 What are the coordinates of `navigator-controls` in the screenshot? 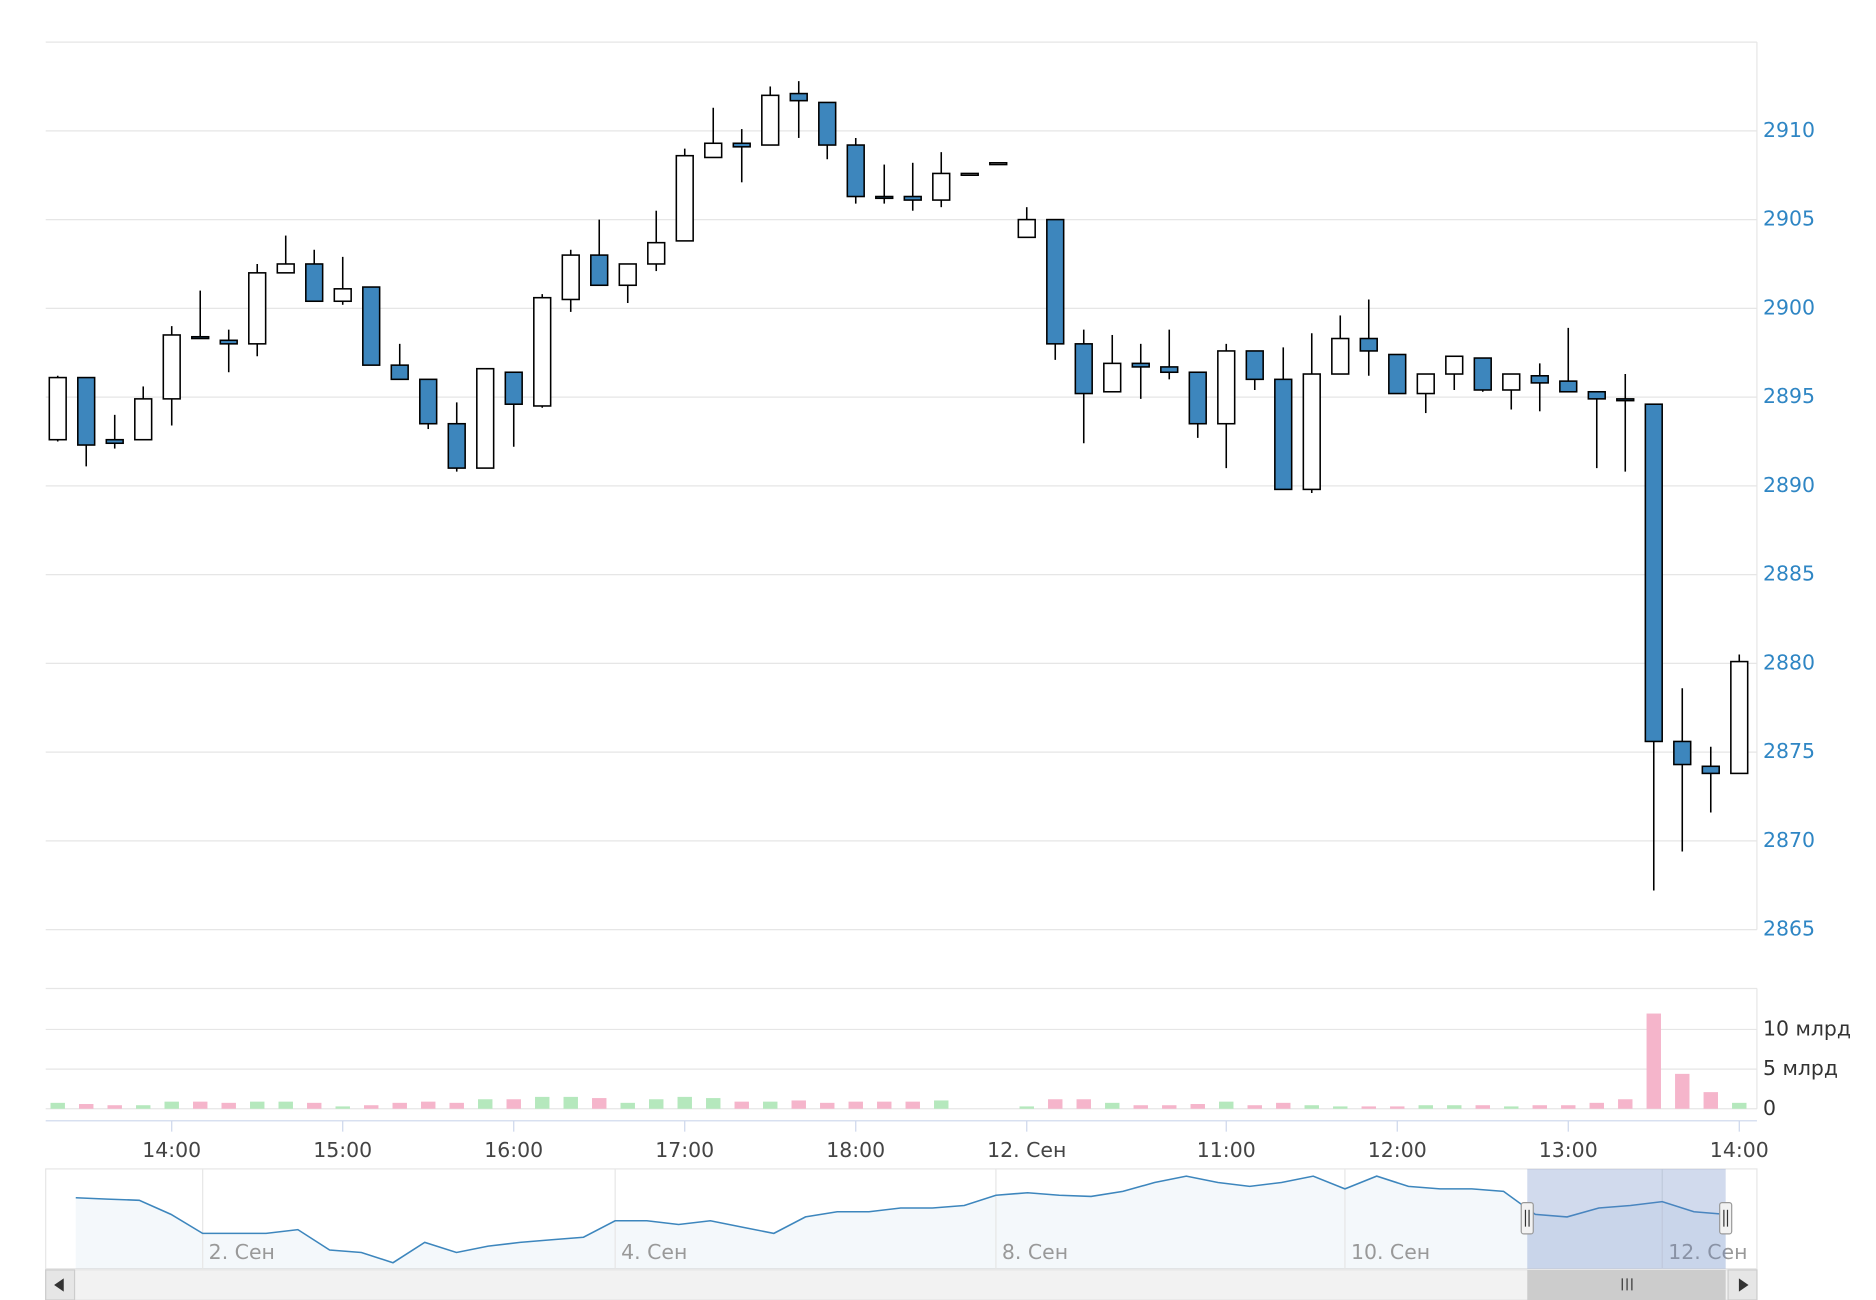 It's located at (901, 1234).